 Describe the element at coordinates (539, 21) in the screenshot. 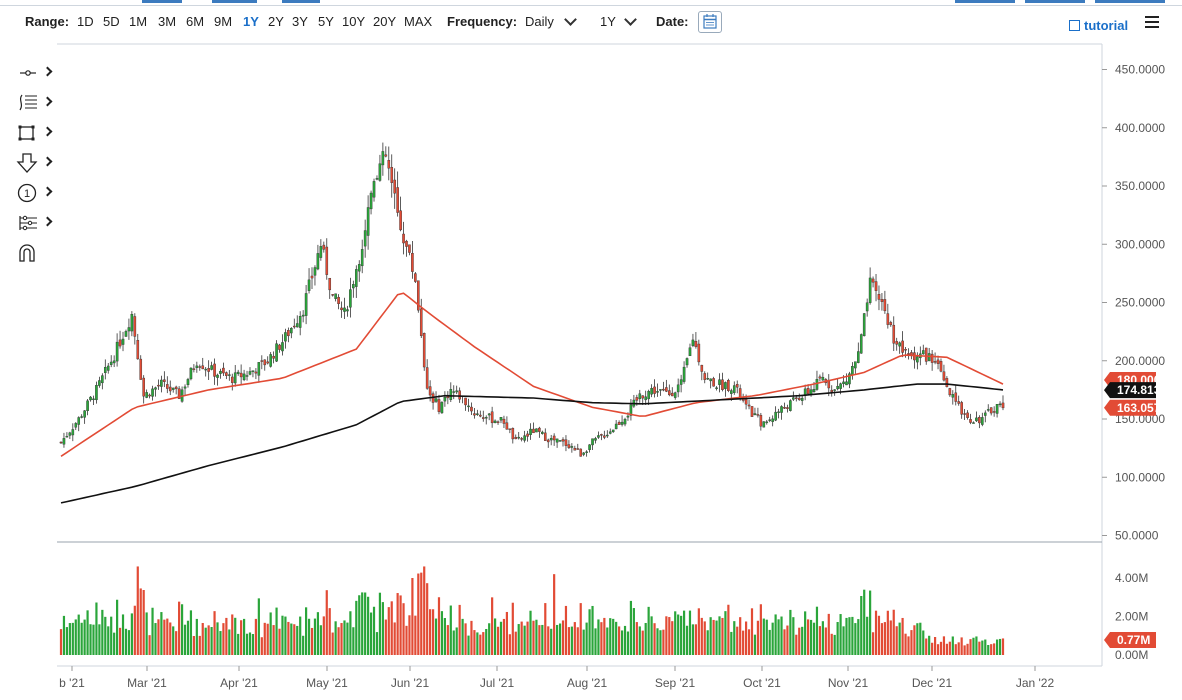

I see `frequency-select: Daily` at that location.